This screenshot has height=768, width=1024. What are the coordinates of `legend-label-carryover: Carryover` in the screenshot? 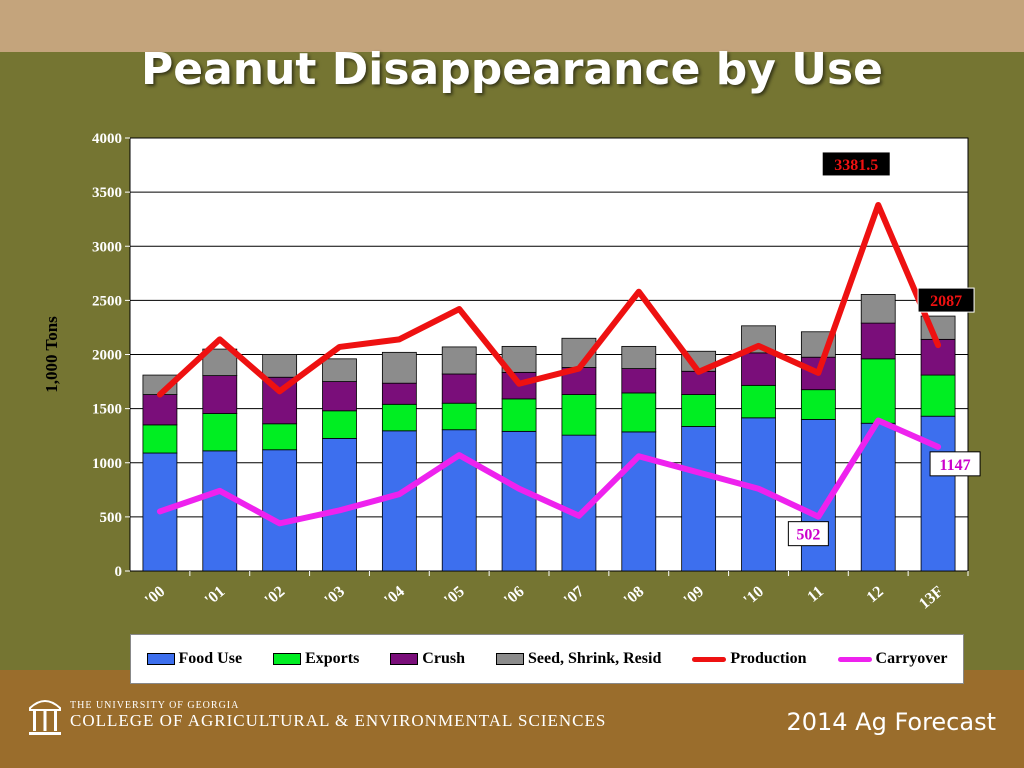 It's located at (911, 658).